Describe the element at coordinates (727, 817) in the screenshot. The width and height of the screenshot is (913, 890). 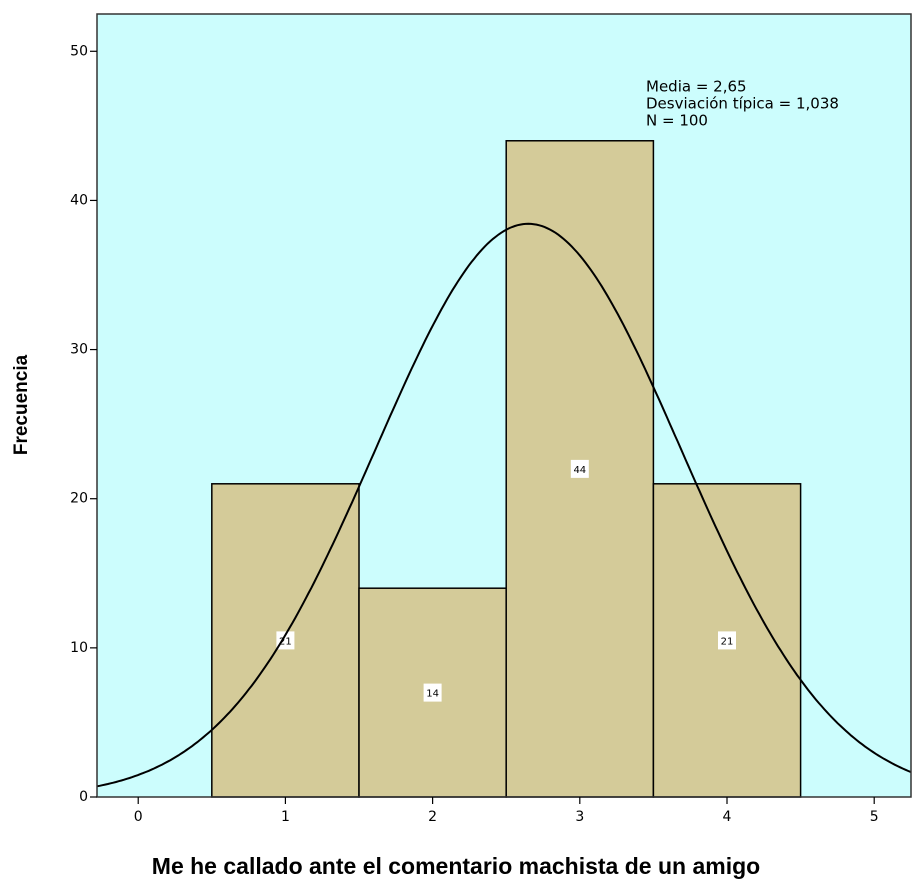
I see `x-tick-label: 4` at that location.